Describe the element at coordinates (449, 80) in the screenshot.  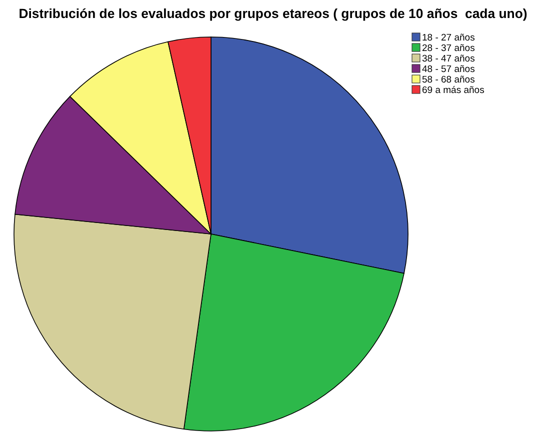
I see `legend-label: 58 - 68 años` at that location.